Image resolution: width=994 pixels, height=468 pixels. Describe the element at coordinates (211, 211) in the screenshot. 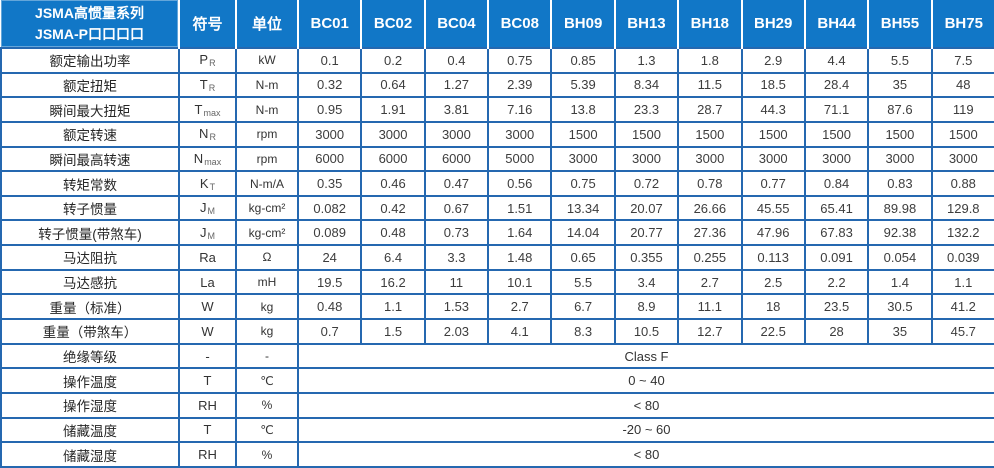

I see `symbol-subscript: M` at that location.